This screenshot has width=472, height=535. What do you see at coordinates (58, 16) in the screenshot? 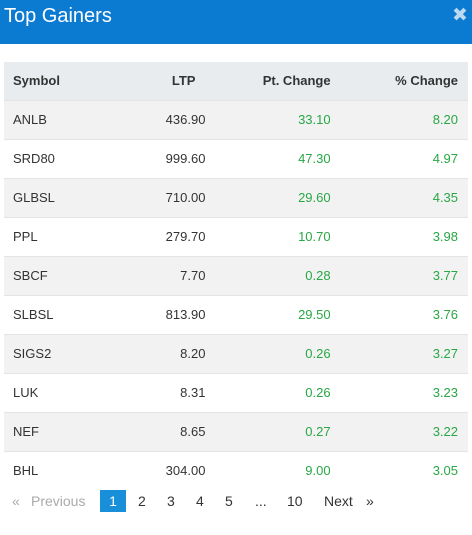
I see `modal-title: Top Gainers` at bounding box center [58, 16].